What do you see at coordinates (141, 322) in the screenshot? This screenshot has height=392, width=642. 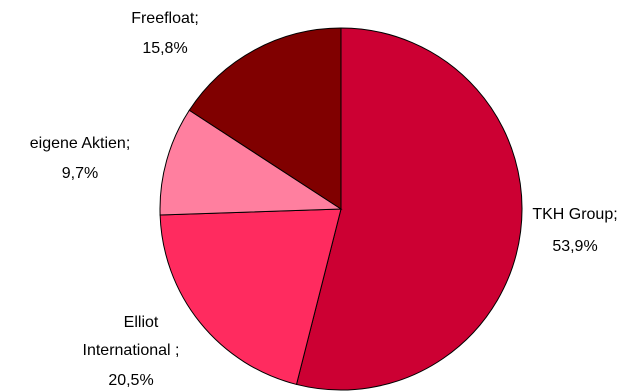 I see `label-elliot-name: Elliot` at bounding box center [141, 322].